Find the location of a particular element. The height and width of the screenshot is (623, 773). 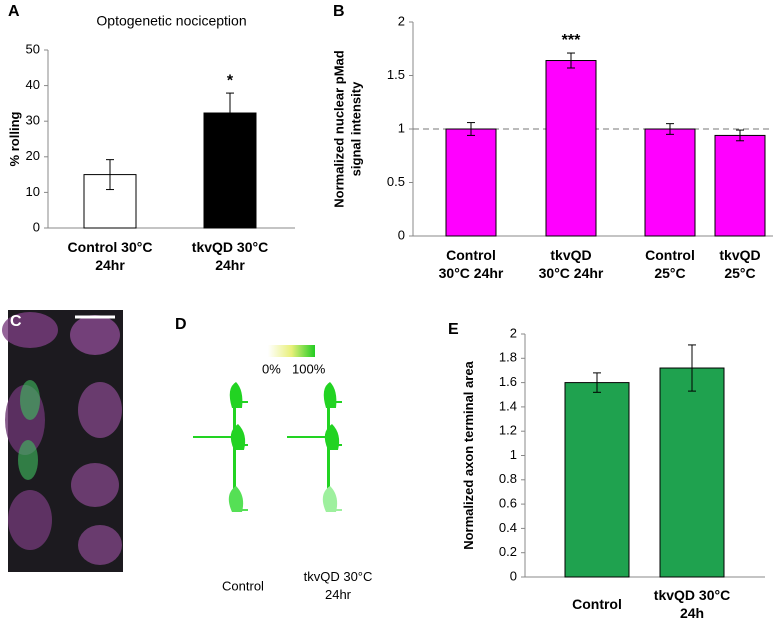

y-axis-label: % rolling is located at coordinates (14, 138).